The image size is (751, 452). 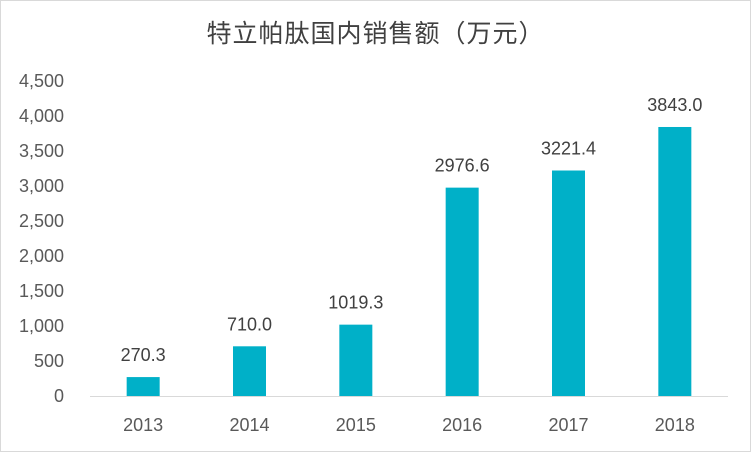 I want to click on y-tick-label: 2,000, so click(x=41, y=256).